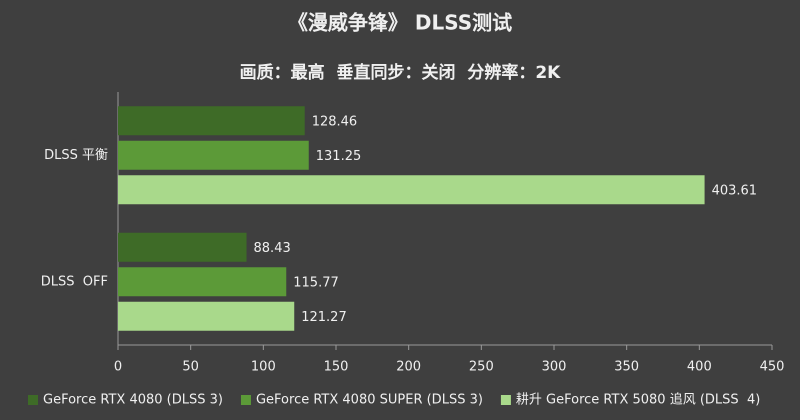 This screenshot has height=420, width=800. What do you see at coordinates (335, 121) in the screenshot?
I see `value-label: 128.46` at bounding box center [335, 121].